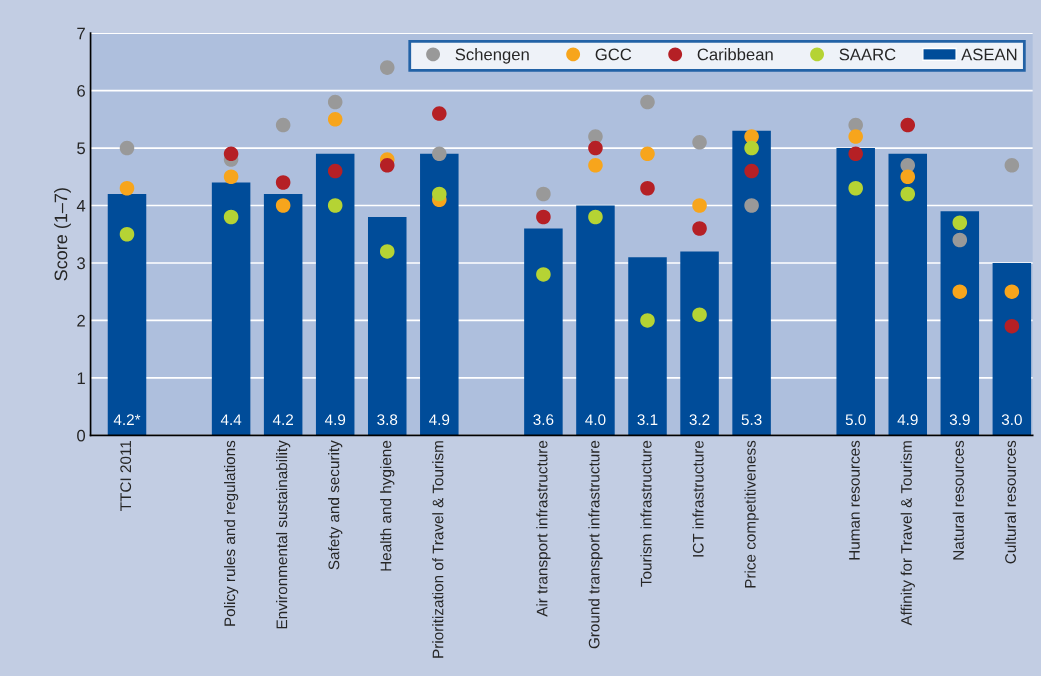 This screenshot has height=676, width=1041. Describe the element at coordinates (595, 420) in the screenshot. I see `data-label: 4.0` at that location.